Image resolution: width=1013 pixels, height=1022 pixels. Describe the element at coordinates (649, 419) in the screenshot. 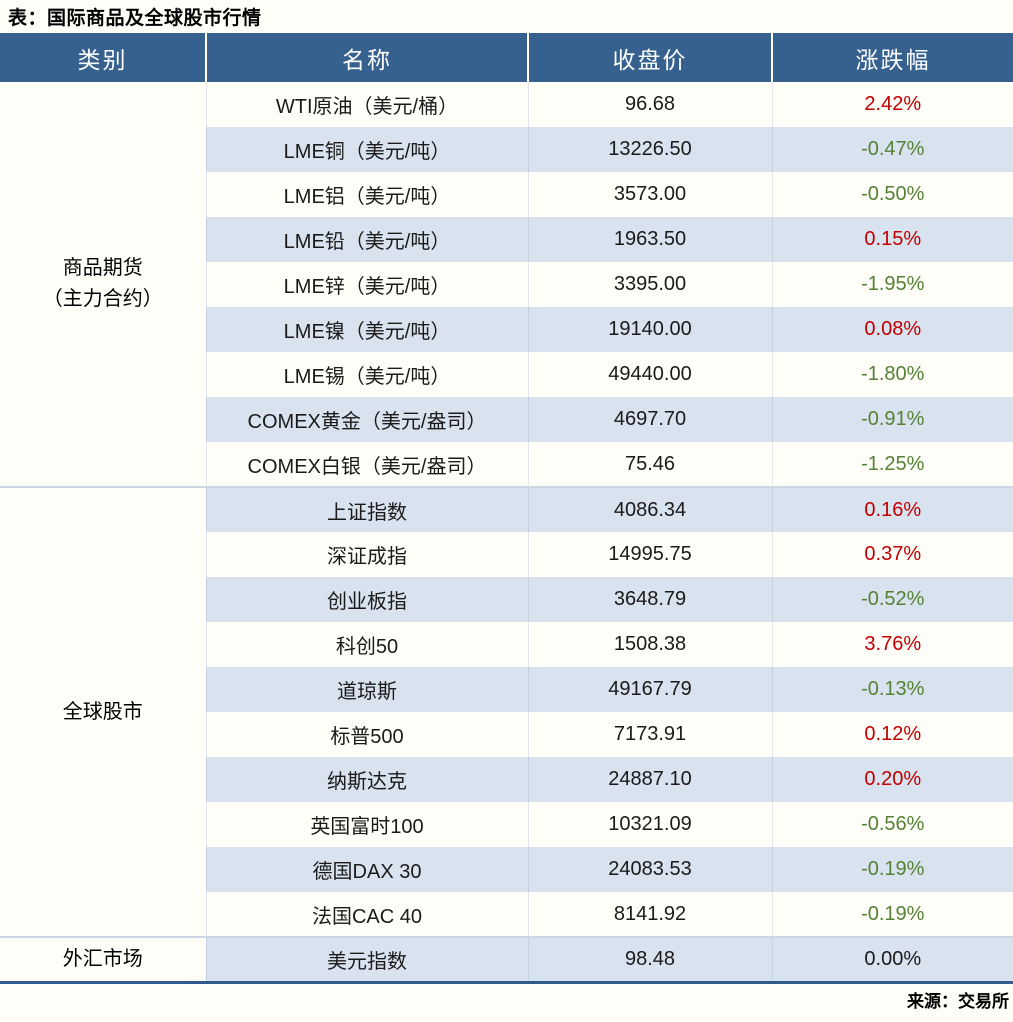

I see `close-price-cell: 4697.70` at that location.